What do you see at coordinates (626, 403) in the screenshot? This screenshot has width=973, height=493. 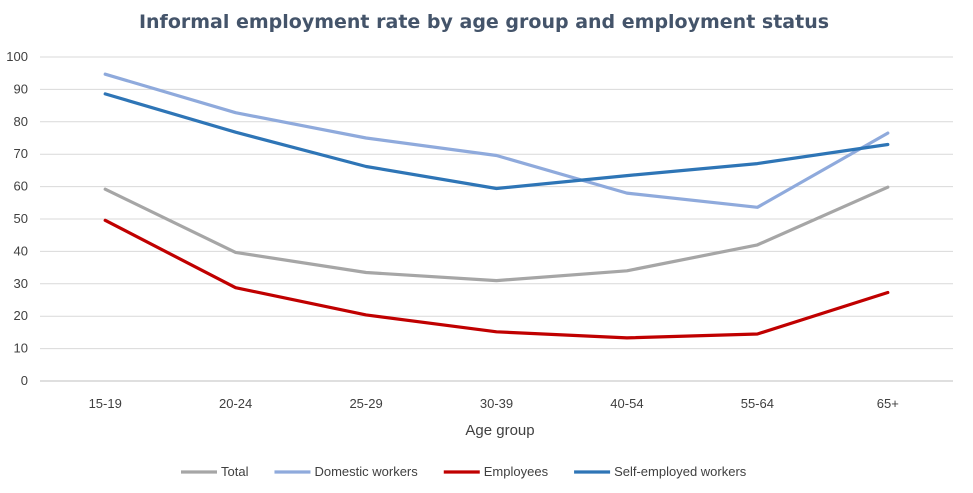 I see `x-tick-label: 40-54` at bounding box center [626, 403].